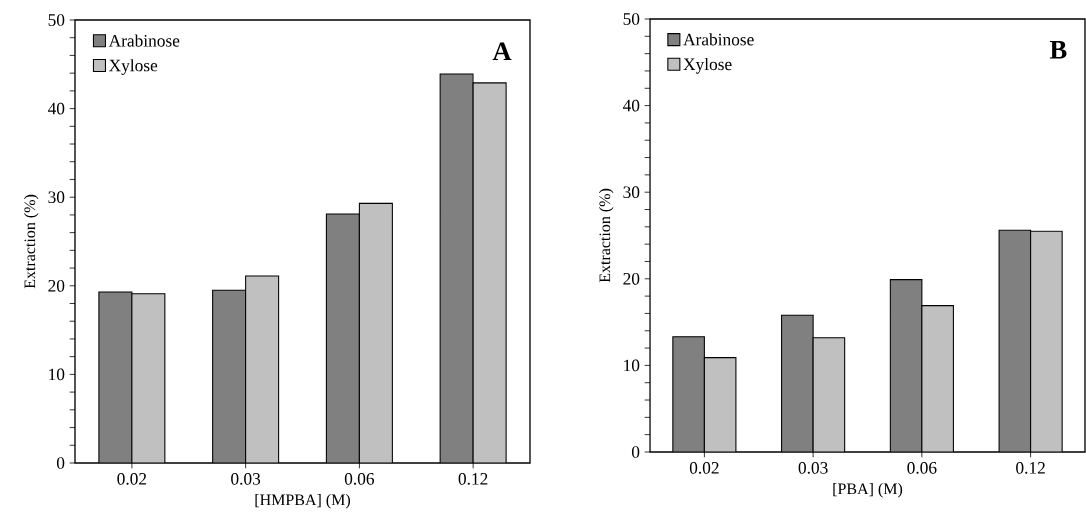 The height and width of the screenshot is (530, 1086). I want to click on annotation: B, so click(1058, 50).